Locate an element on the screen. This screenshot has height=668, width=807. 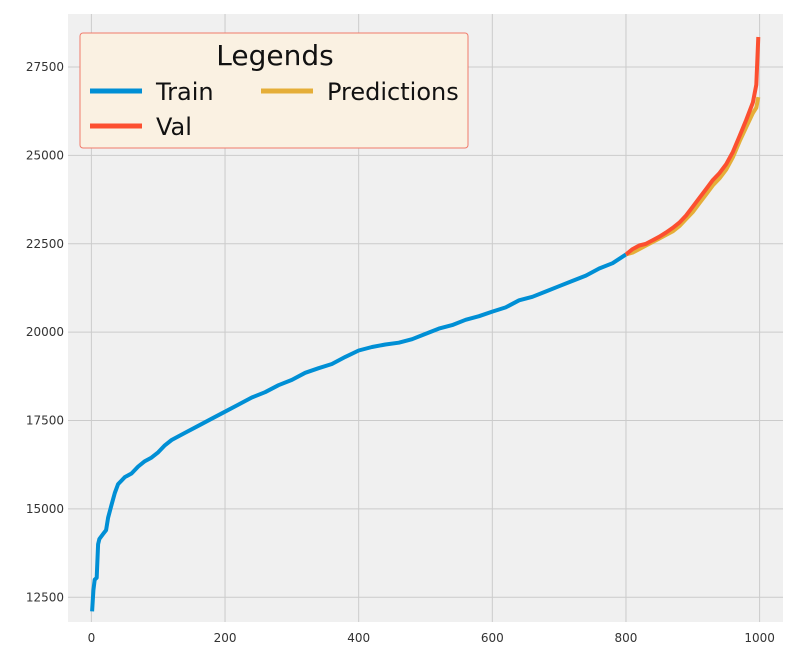
x-tick-label: 600 is located at coordinates (492, 638).